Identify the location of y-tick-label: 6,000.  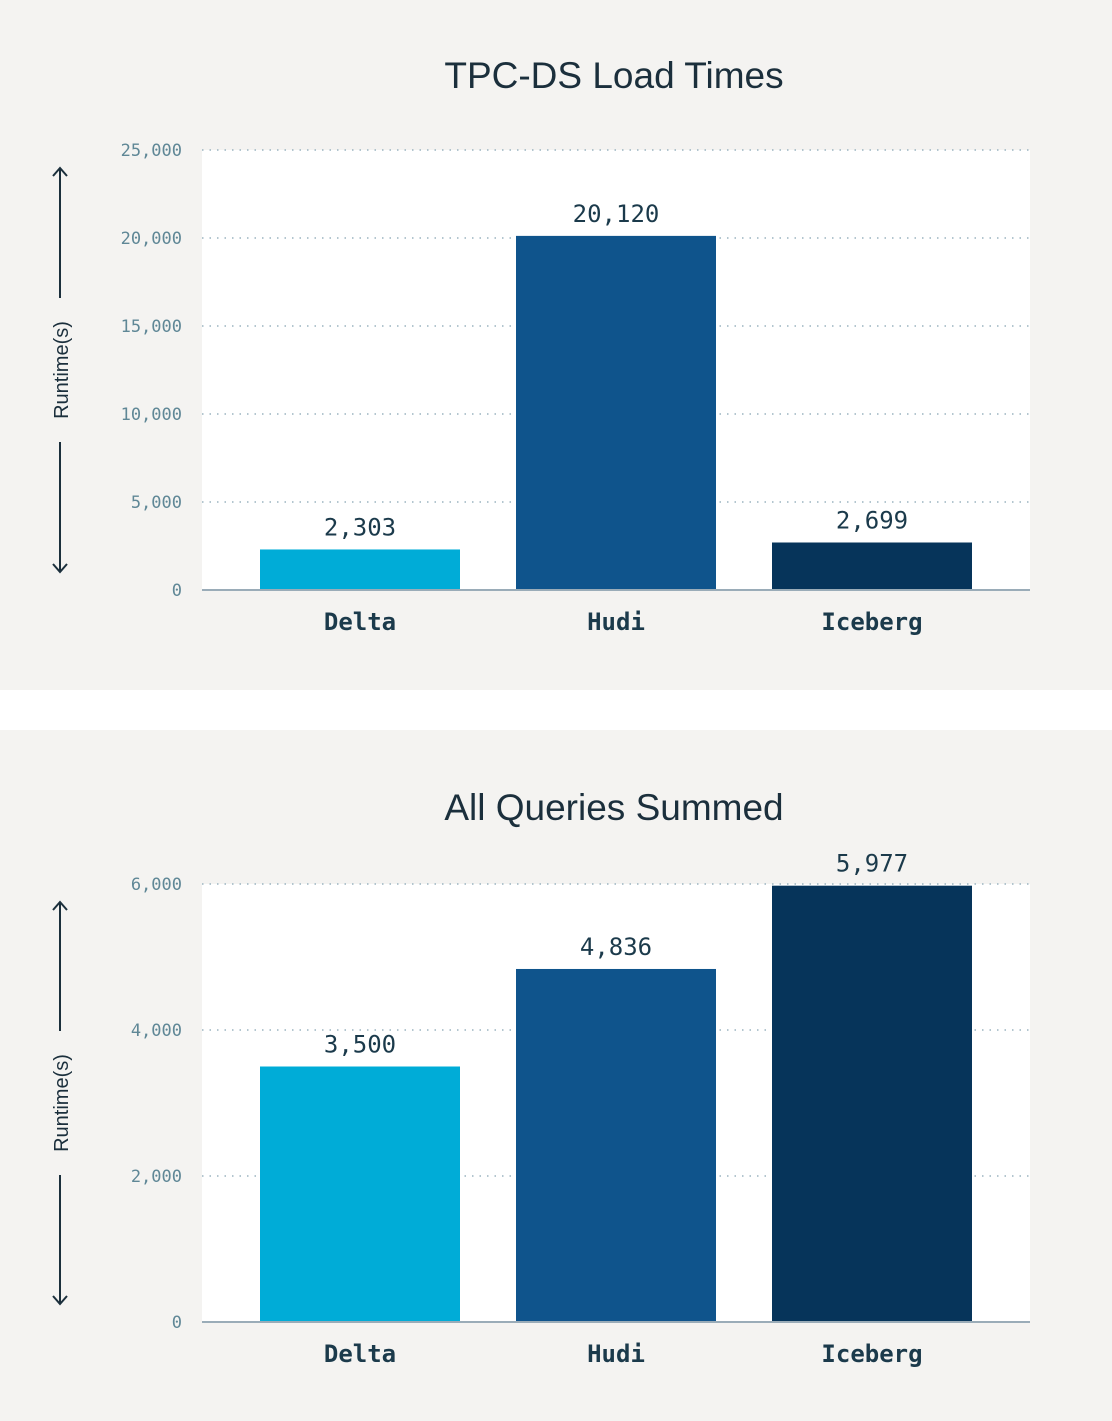
(156, 885).